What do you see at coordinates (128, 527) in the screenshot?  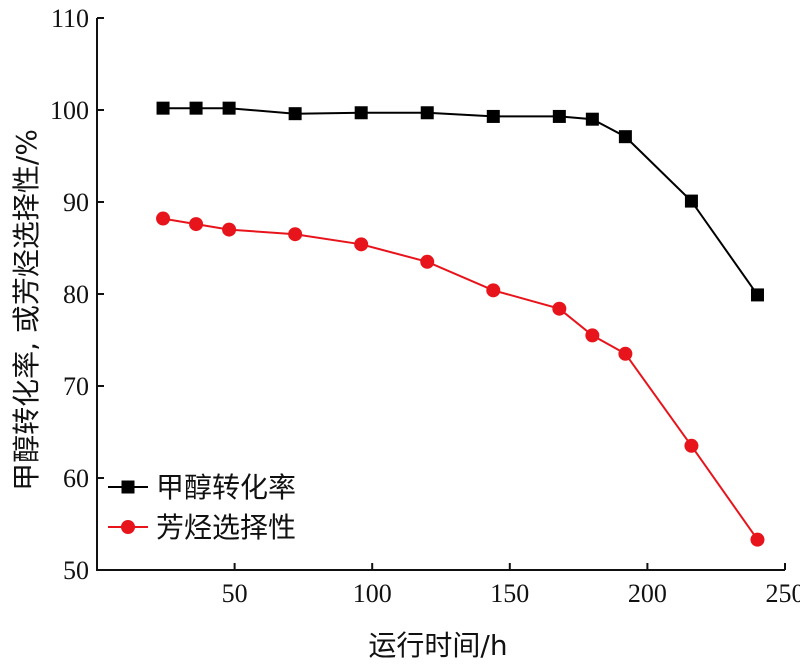 I see `legend-marker-circle` at bounding box center [128, 527].